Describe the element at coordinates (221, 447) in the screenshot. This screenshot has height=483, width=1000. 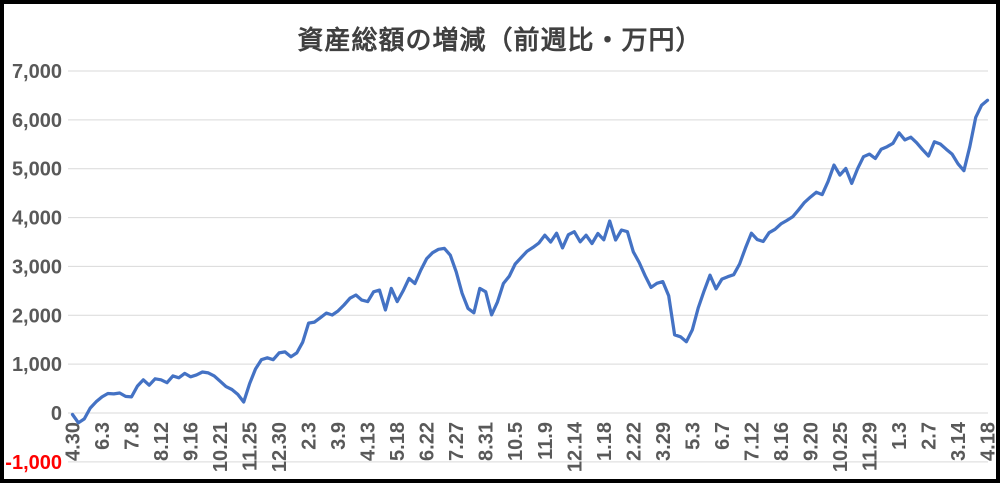
I see `x-axis-tick-label: 10.21` at that location.